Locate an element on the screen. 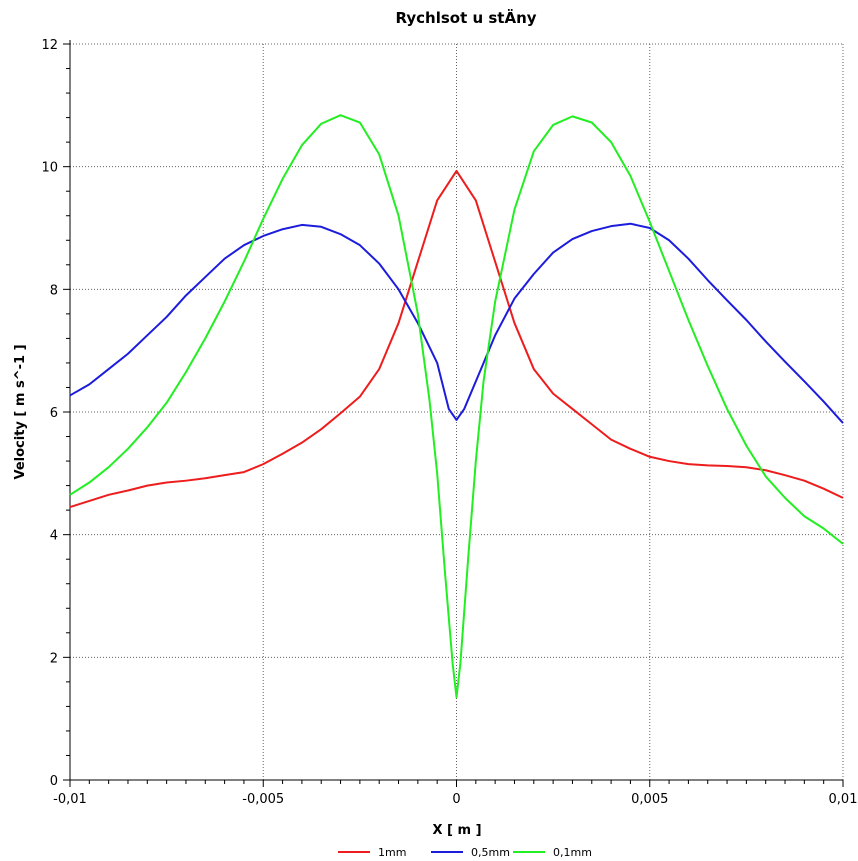 The width and height of the screenshot is (858, 861). y-tick-label: 6 is located at coordinates (54, 413).